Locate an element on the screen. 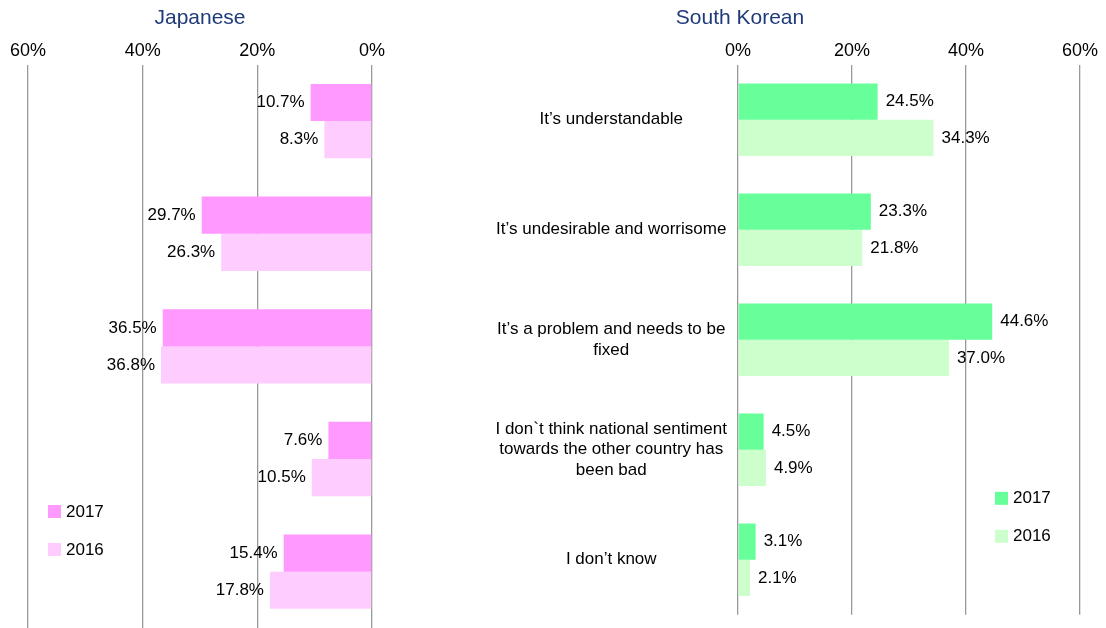  data-label: 23.3% is located at coordinates (903, 211).